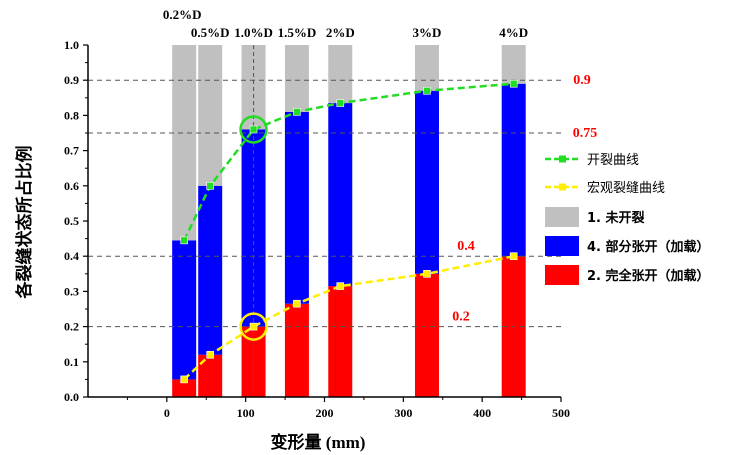 This screenshot has width=734, height=455. Describe the element at coordinates (403, 413) in the screenshot. I see `x-tick-label-3: 300` at that location.